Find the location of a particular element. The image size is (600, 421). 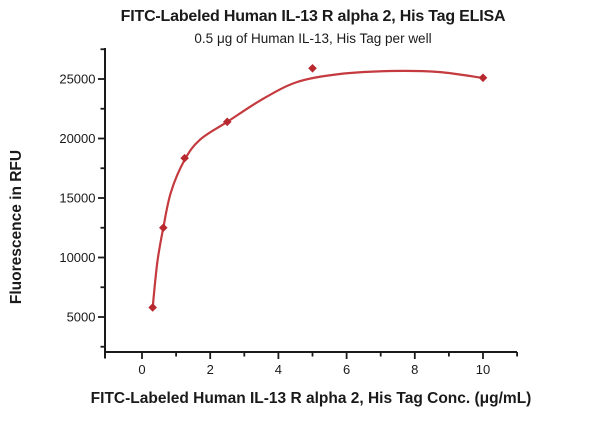

x-tick-label: 0 is located at coordinates (141, 369).